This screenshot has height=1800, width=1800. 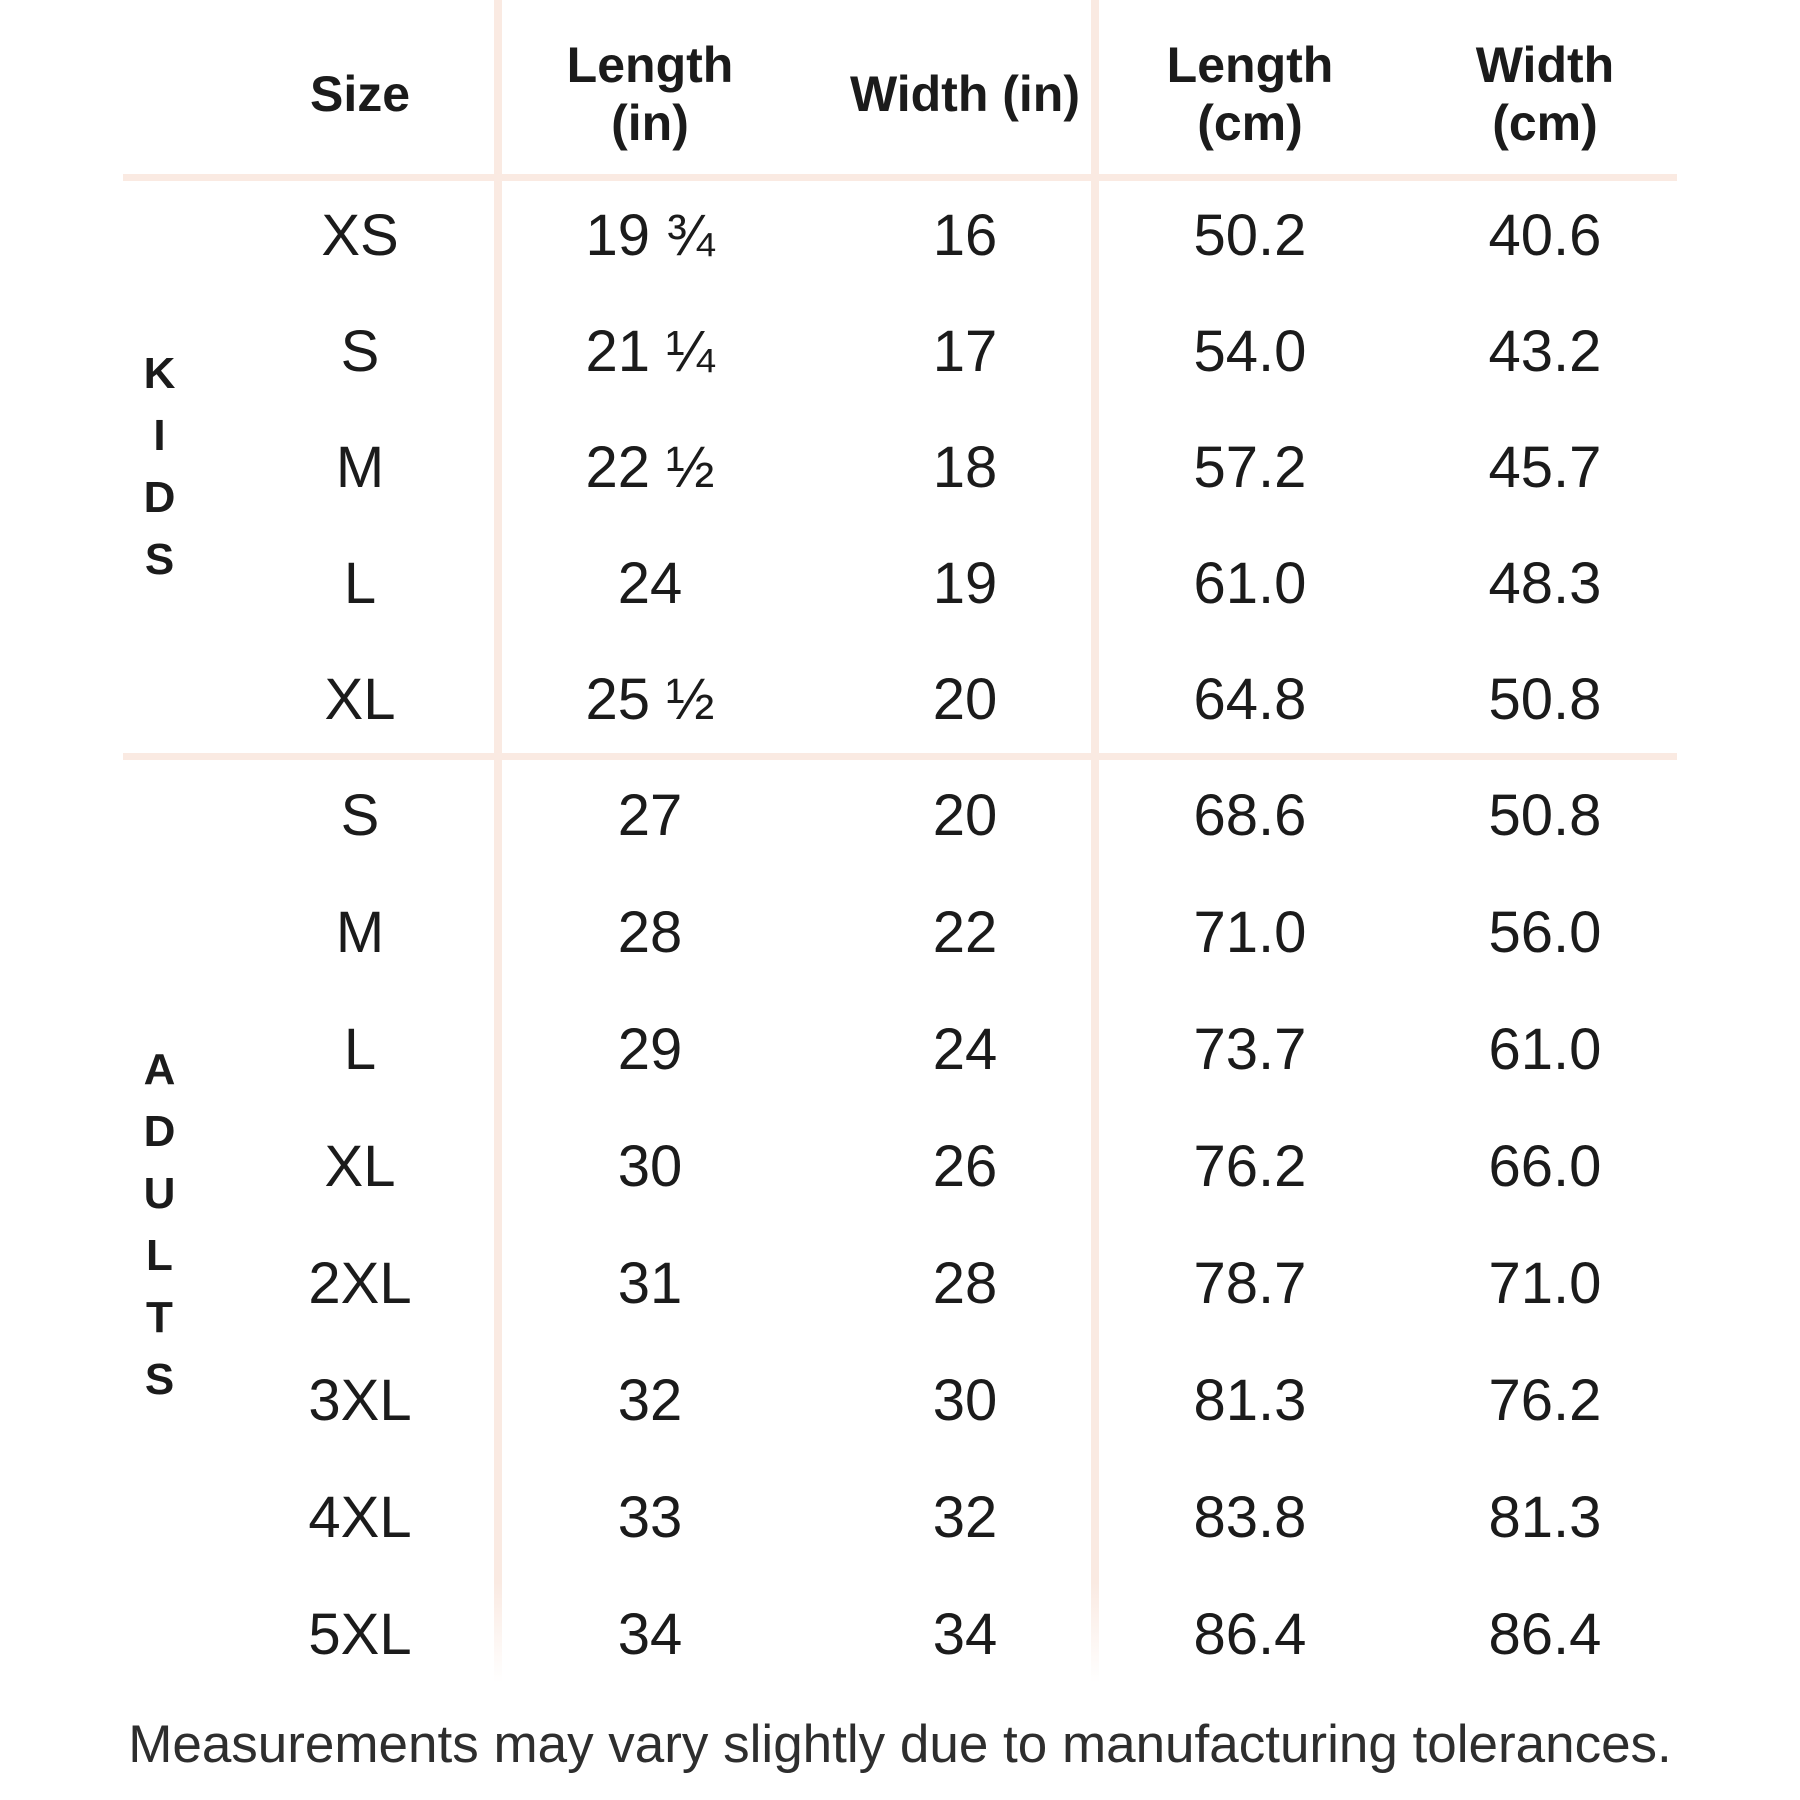 I want to click on length-in-header-line2: (in), so click(x=650, y=122).